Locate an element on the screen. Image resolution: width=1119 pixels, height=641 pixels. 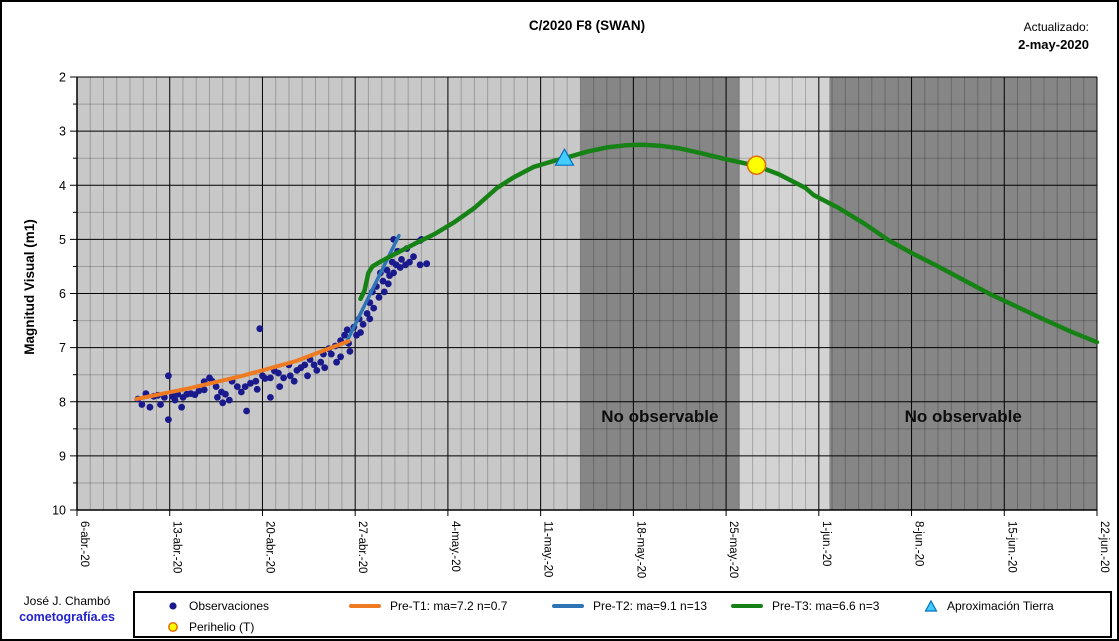
site-link: cometografía.es is located at coordinates (67, 617).